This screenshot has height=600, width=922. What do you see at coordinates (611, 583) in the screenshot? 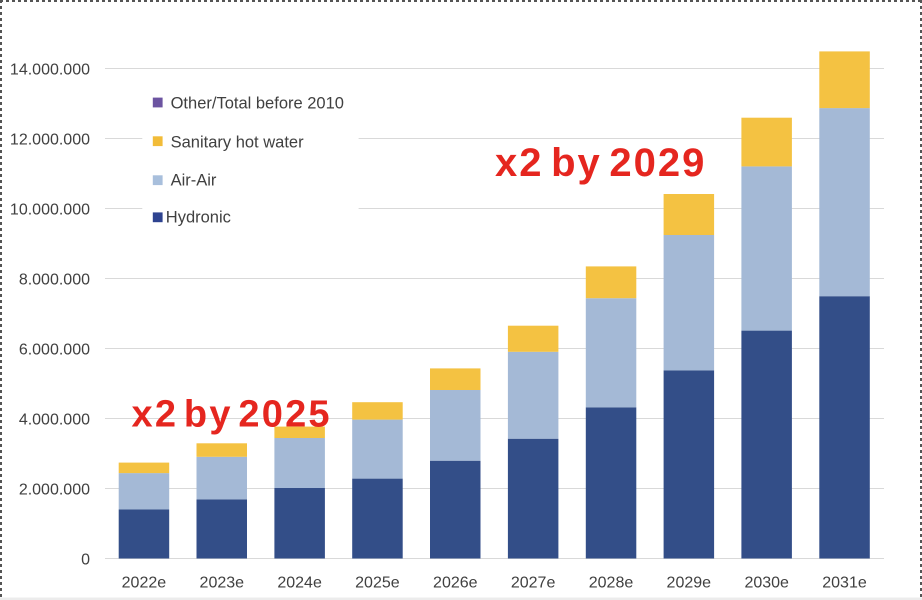
I see `svg-text: 2028e` at bounding box center [611, 583].